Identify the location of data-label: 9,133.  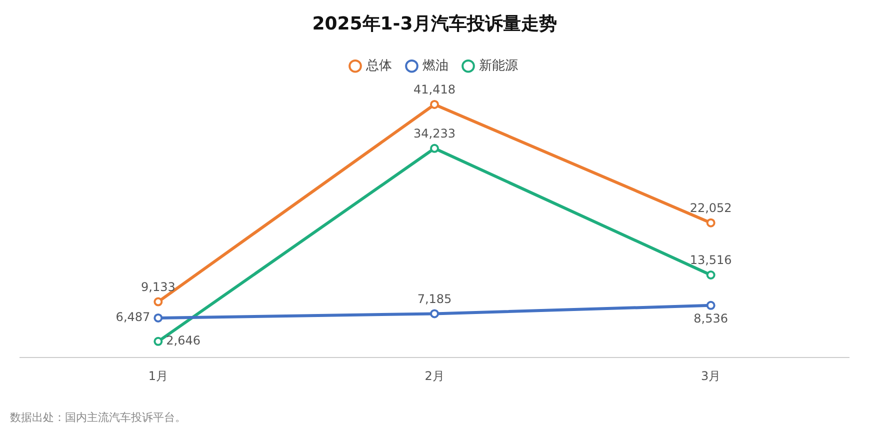
(158, 287).